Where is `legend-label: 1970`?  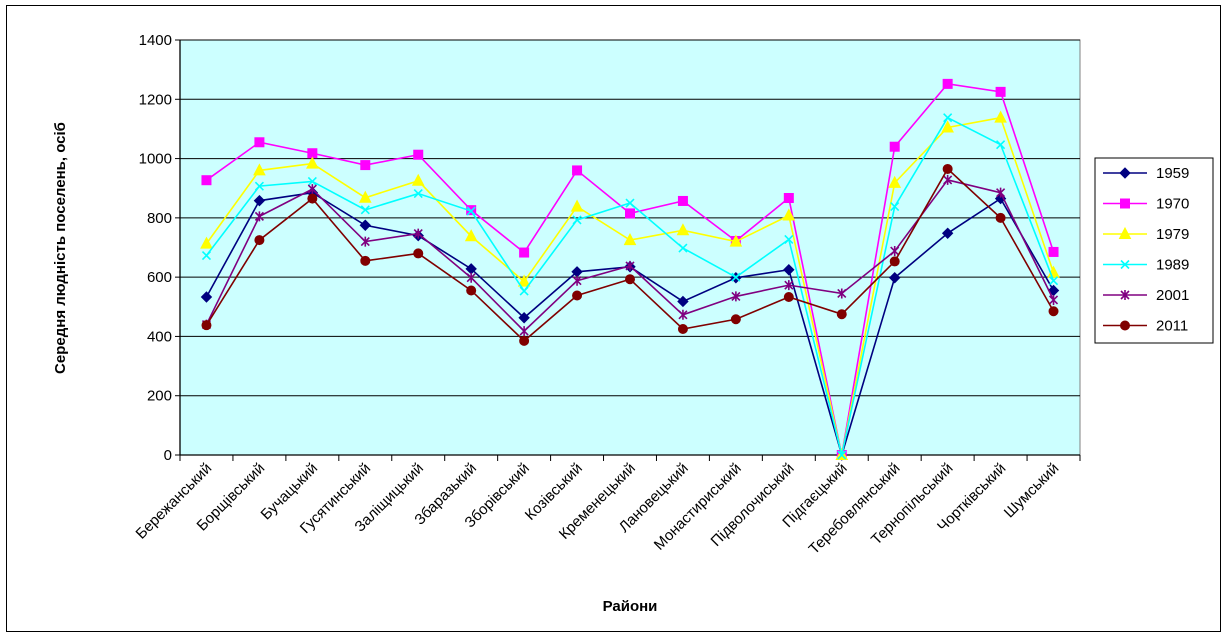
legend-label: 1970 is located at coordinates (1172, 204).